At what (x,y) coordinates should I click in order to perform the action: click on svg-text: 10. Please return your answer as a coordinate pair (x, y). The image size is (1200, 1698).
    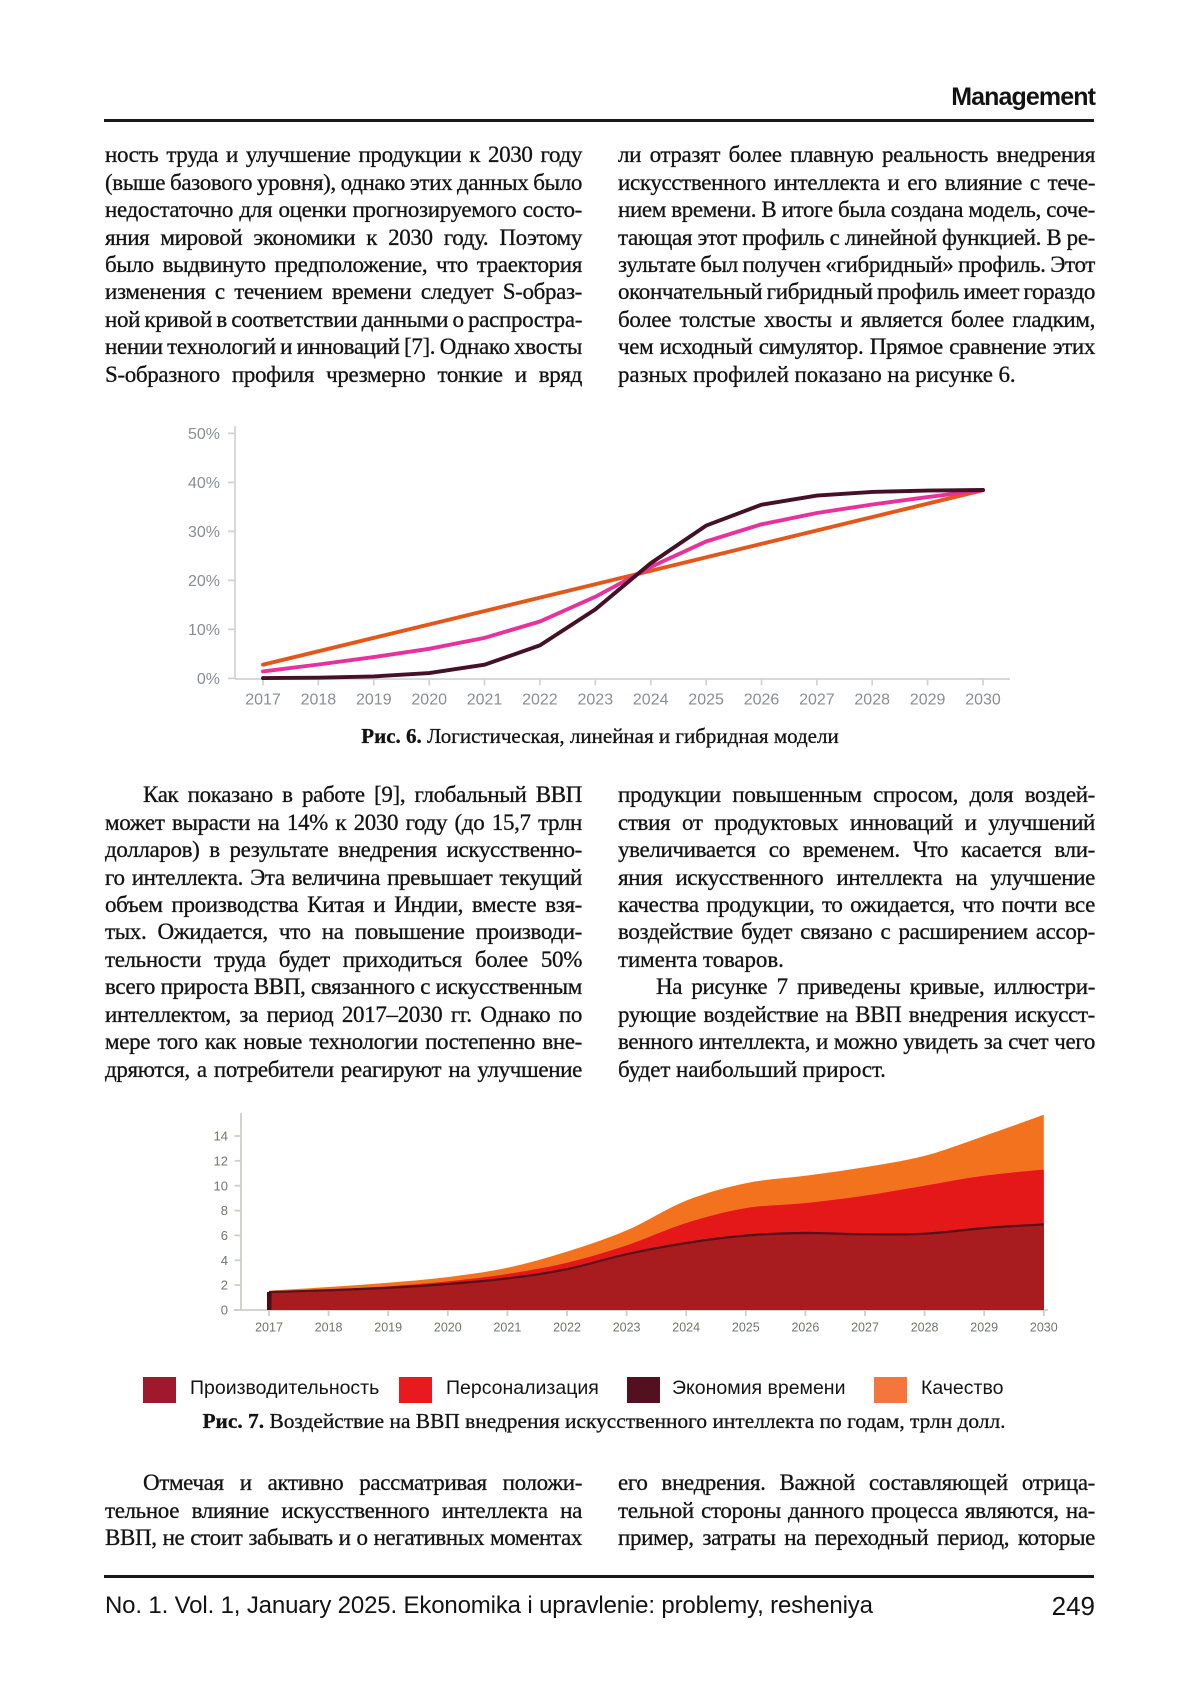
    Looking at the image, I should click on (221, 1185).